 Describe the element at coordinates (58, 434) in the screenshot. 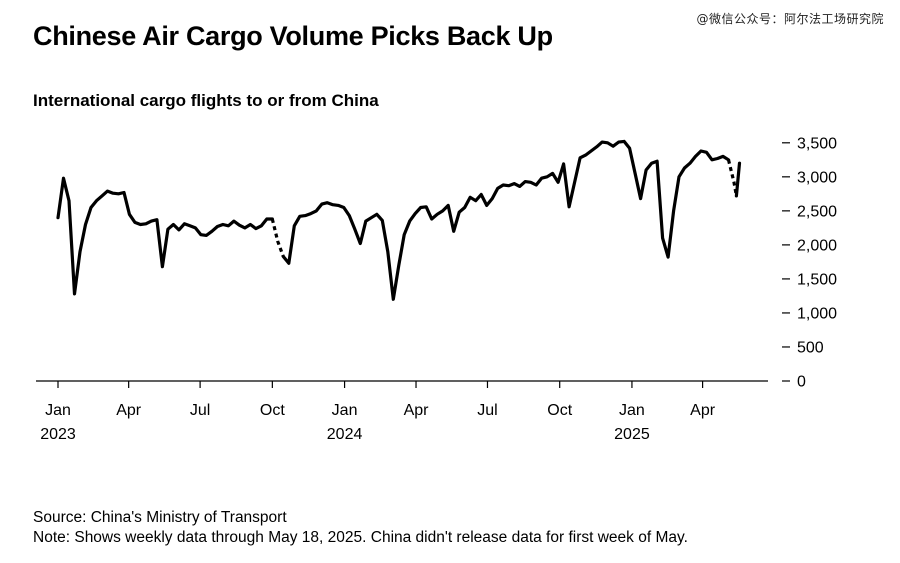

I see `x-year-label: 2023` at that location.